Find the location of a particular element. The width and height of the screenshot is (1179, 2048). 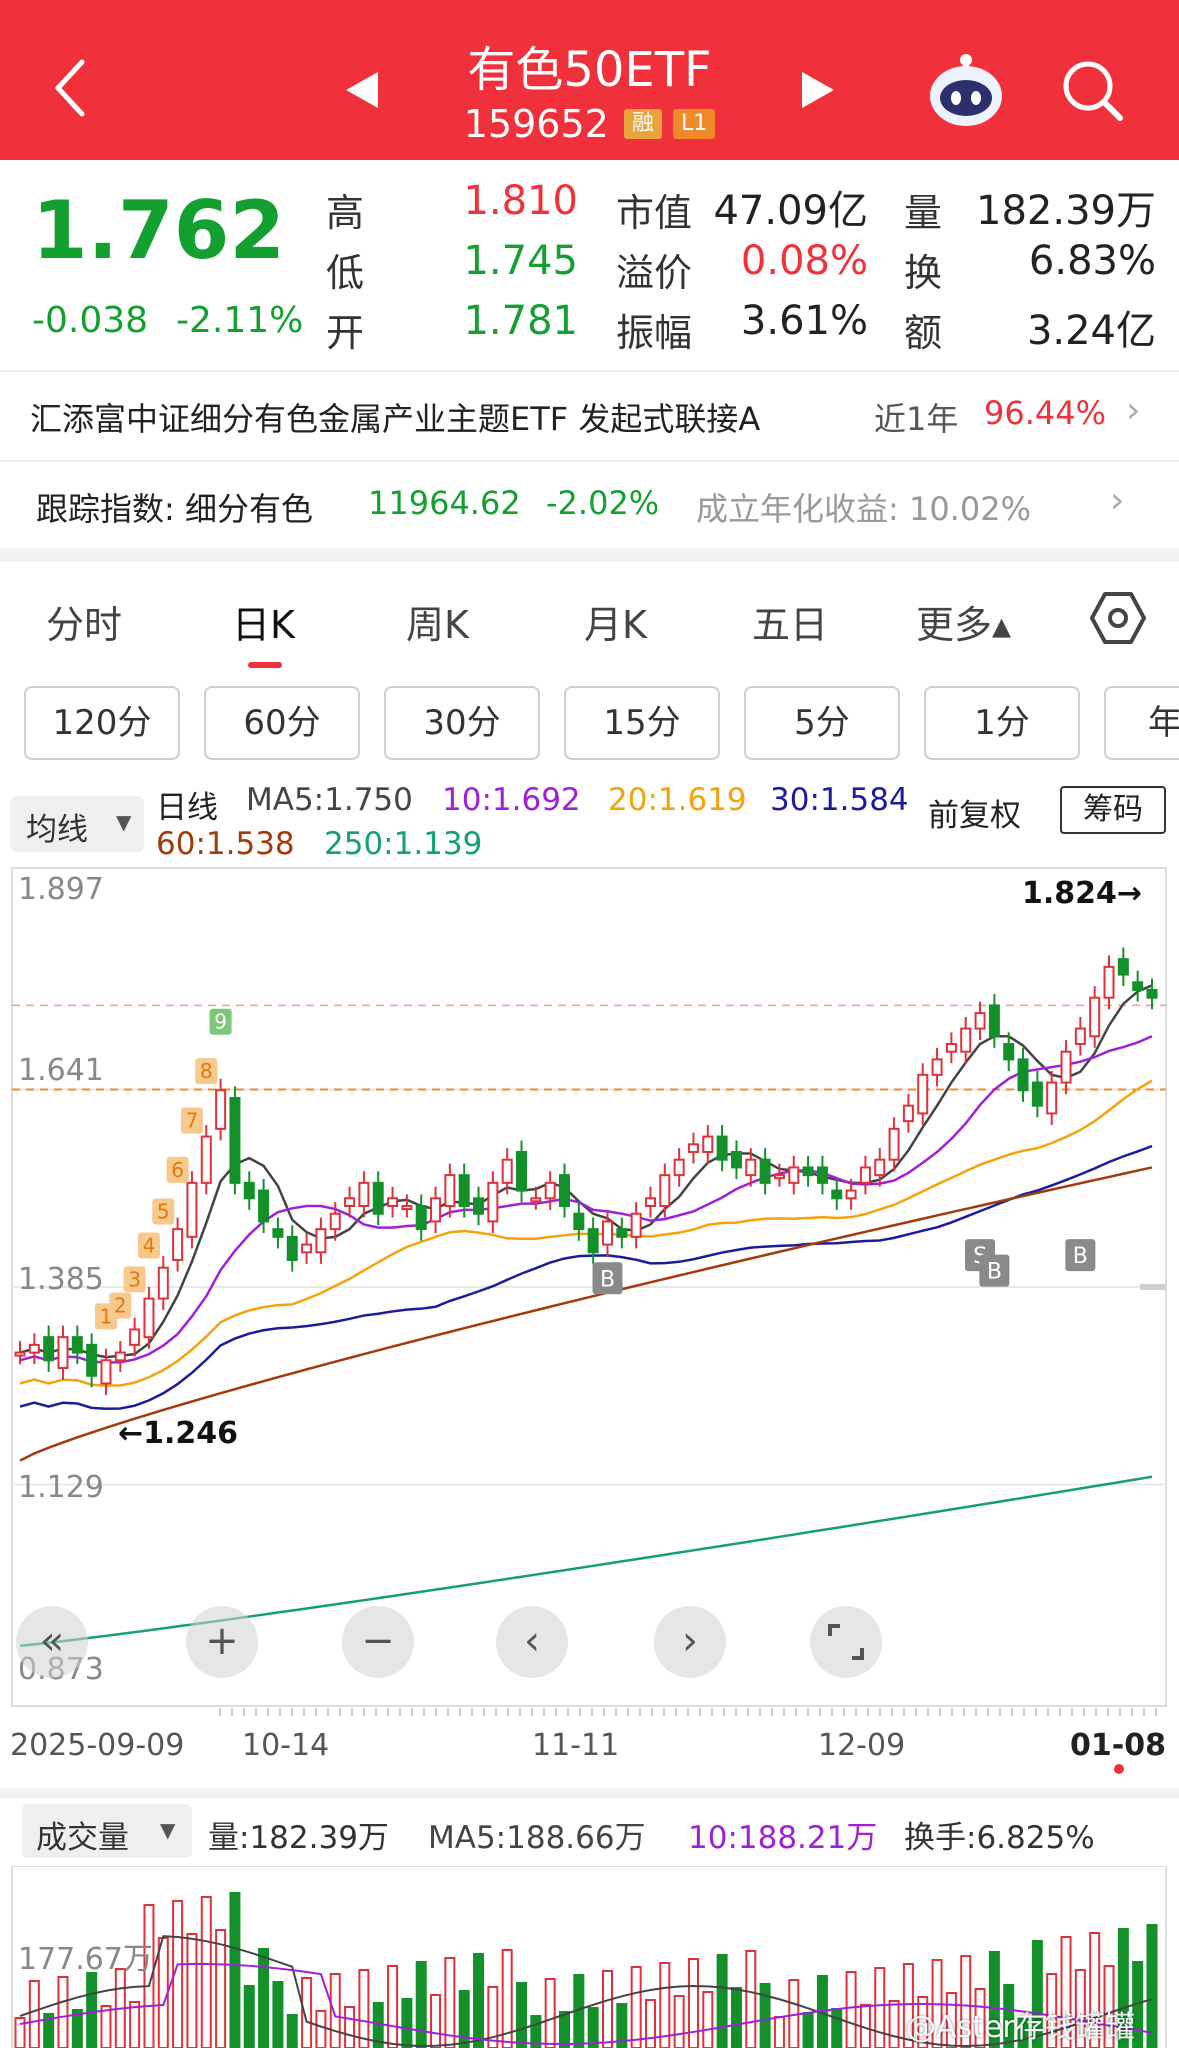

period-label: 近1年 is located at coordinates (916, 419).